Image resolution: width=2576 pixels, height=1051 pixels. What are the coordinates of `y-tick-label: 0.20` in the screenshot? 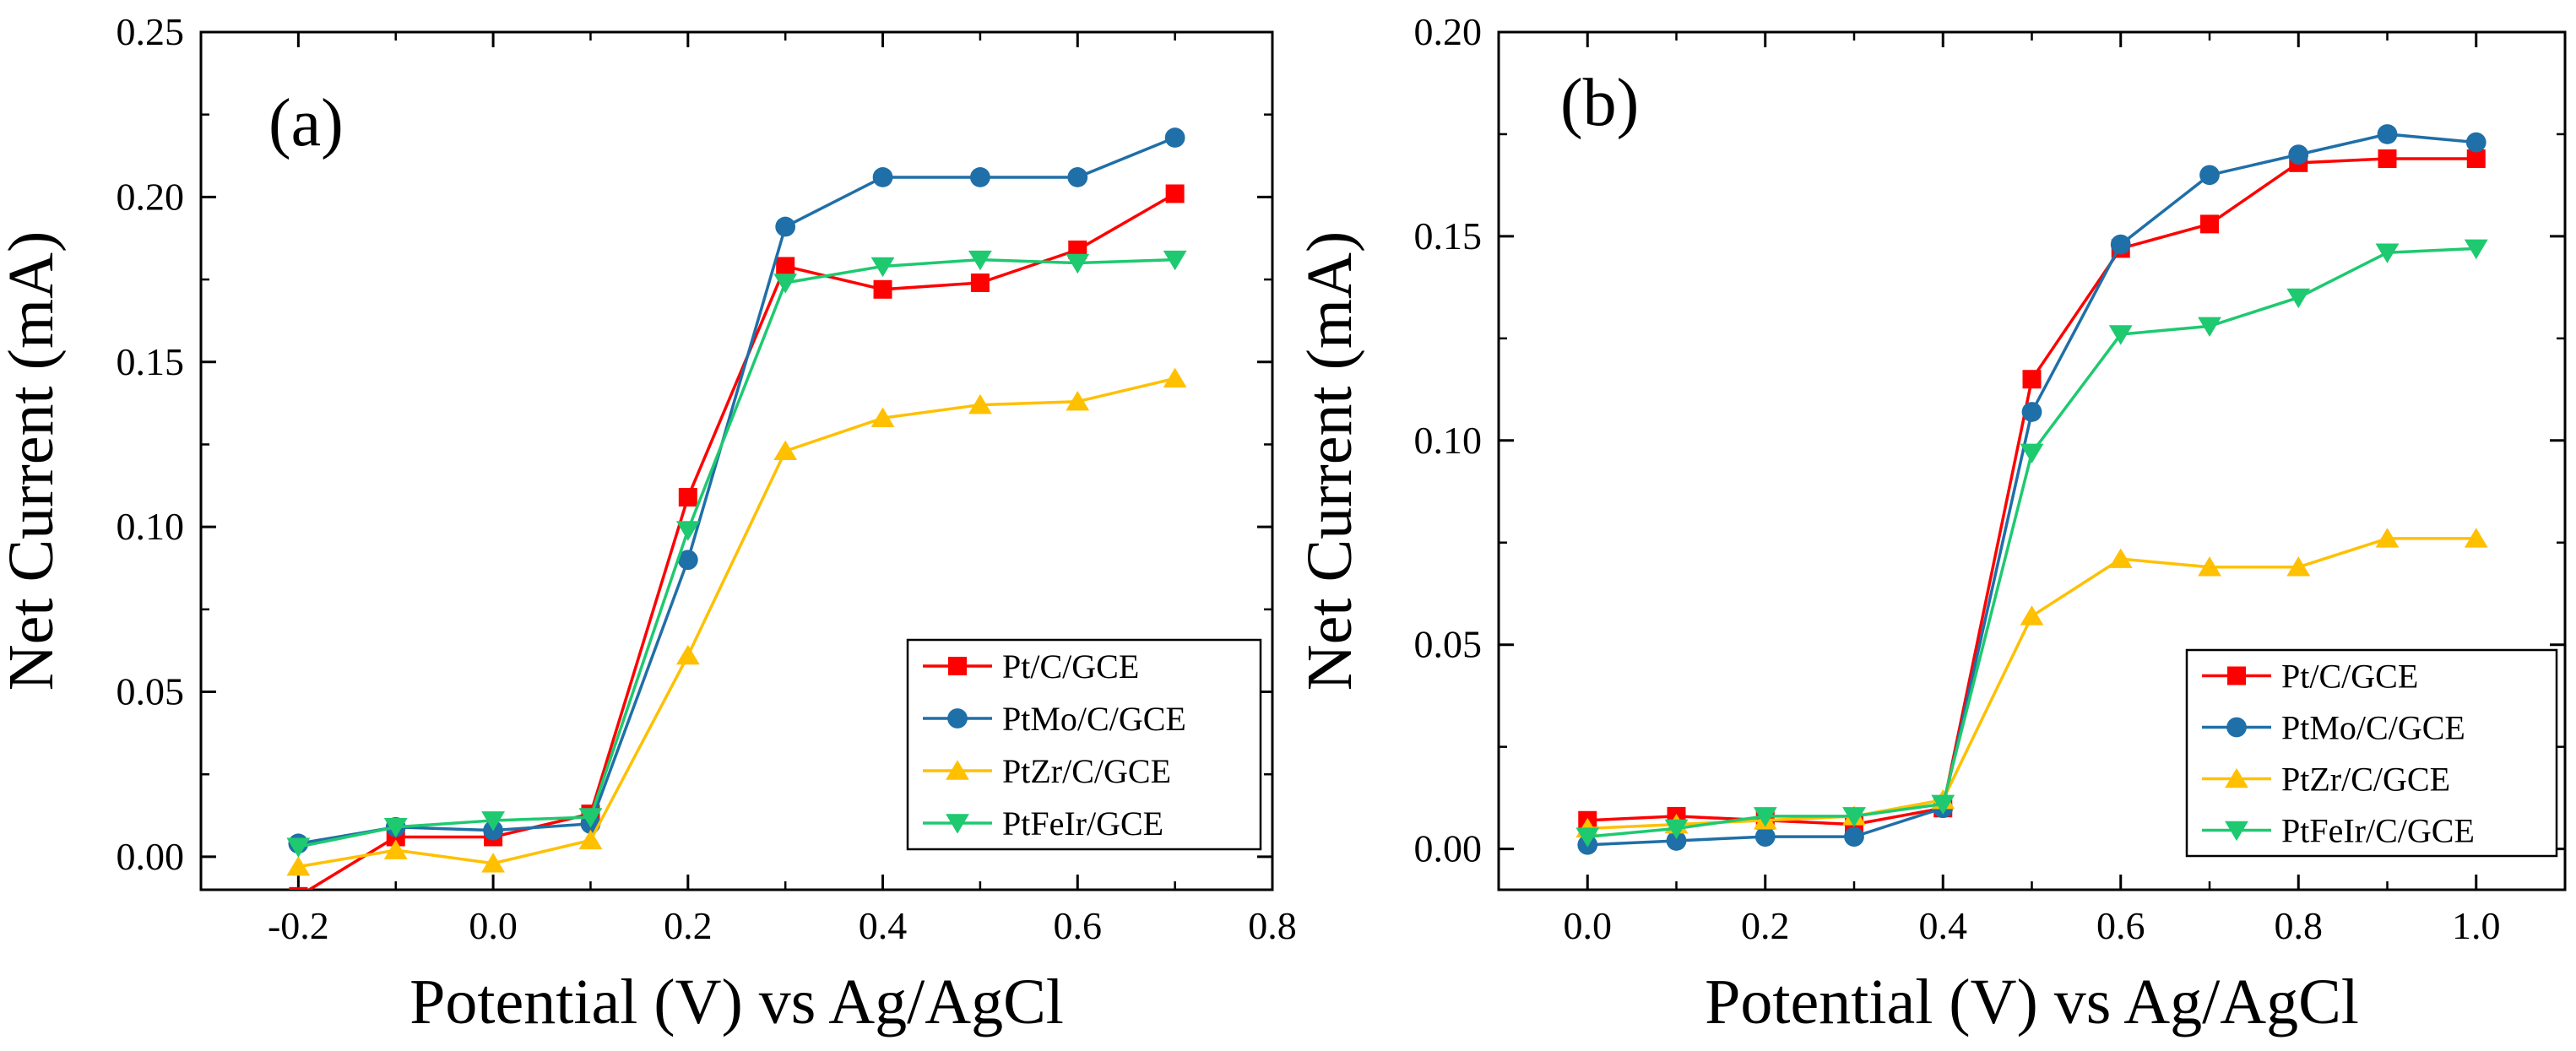 It's located at (151, 196).